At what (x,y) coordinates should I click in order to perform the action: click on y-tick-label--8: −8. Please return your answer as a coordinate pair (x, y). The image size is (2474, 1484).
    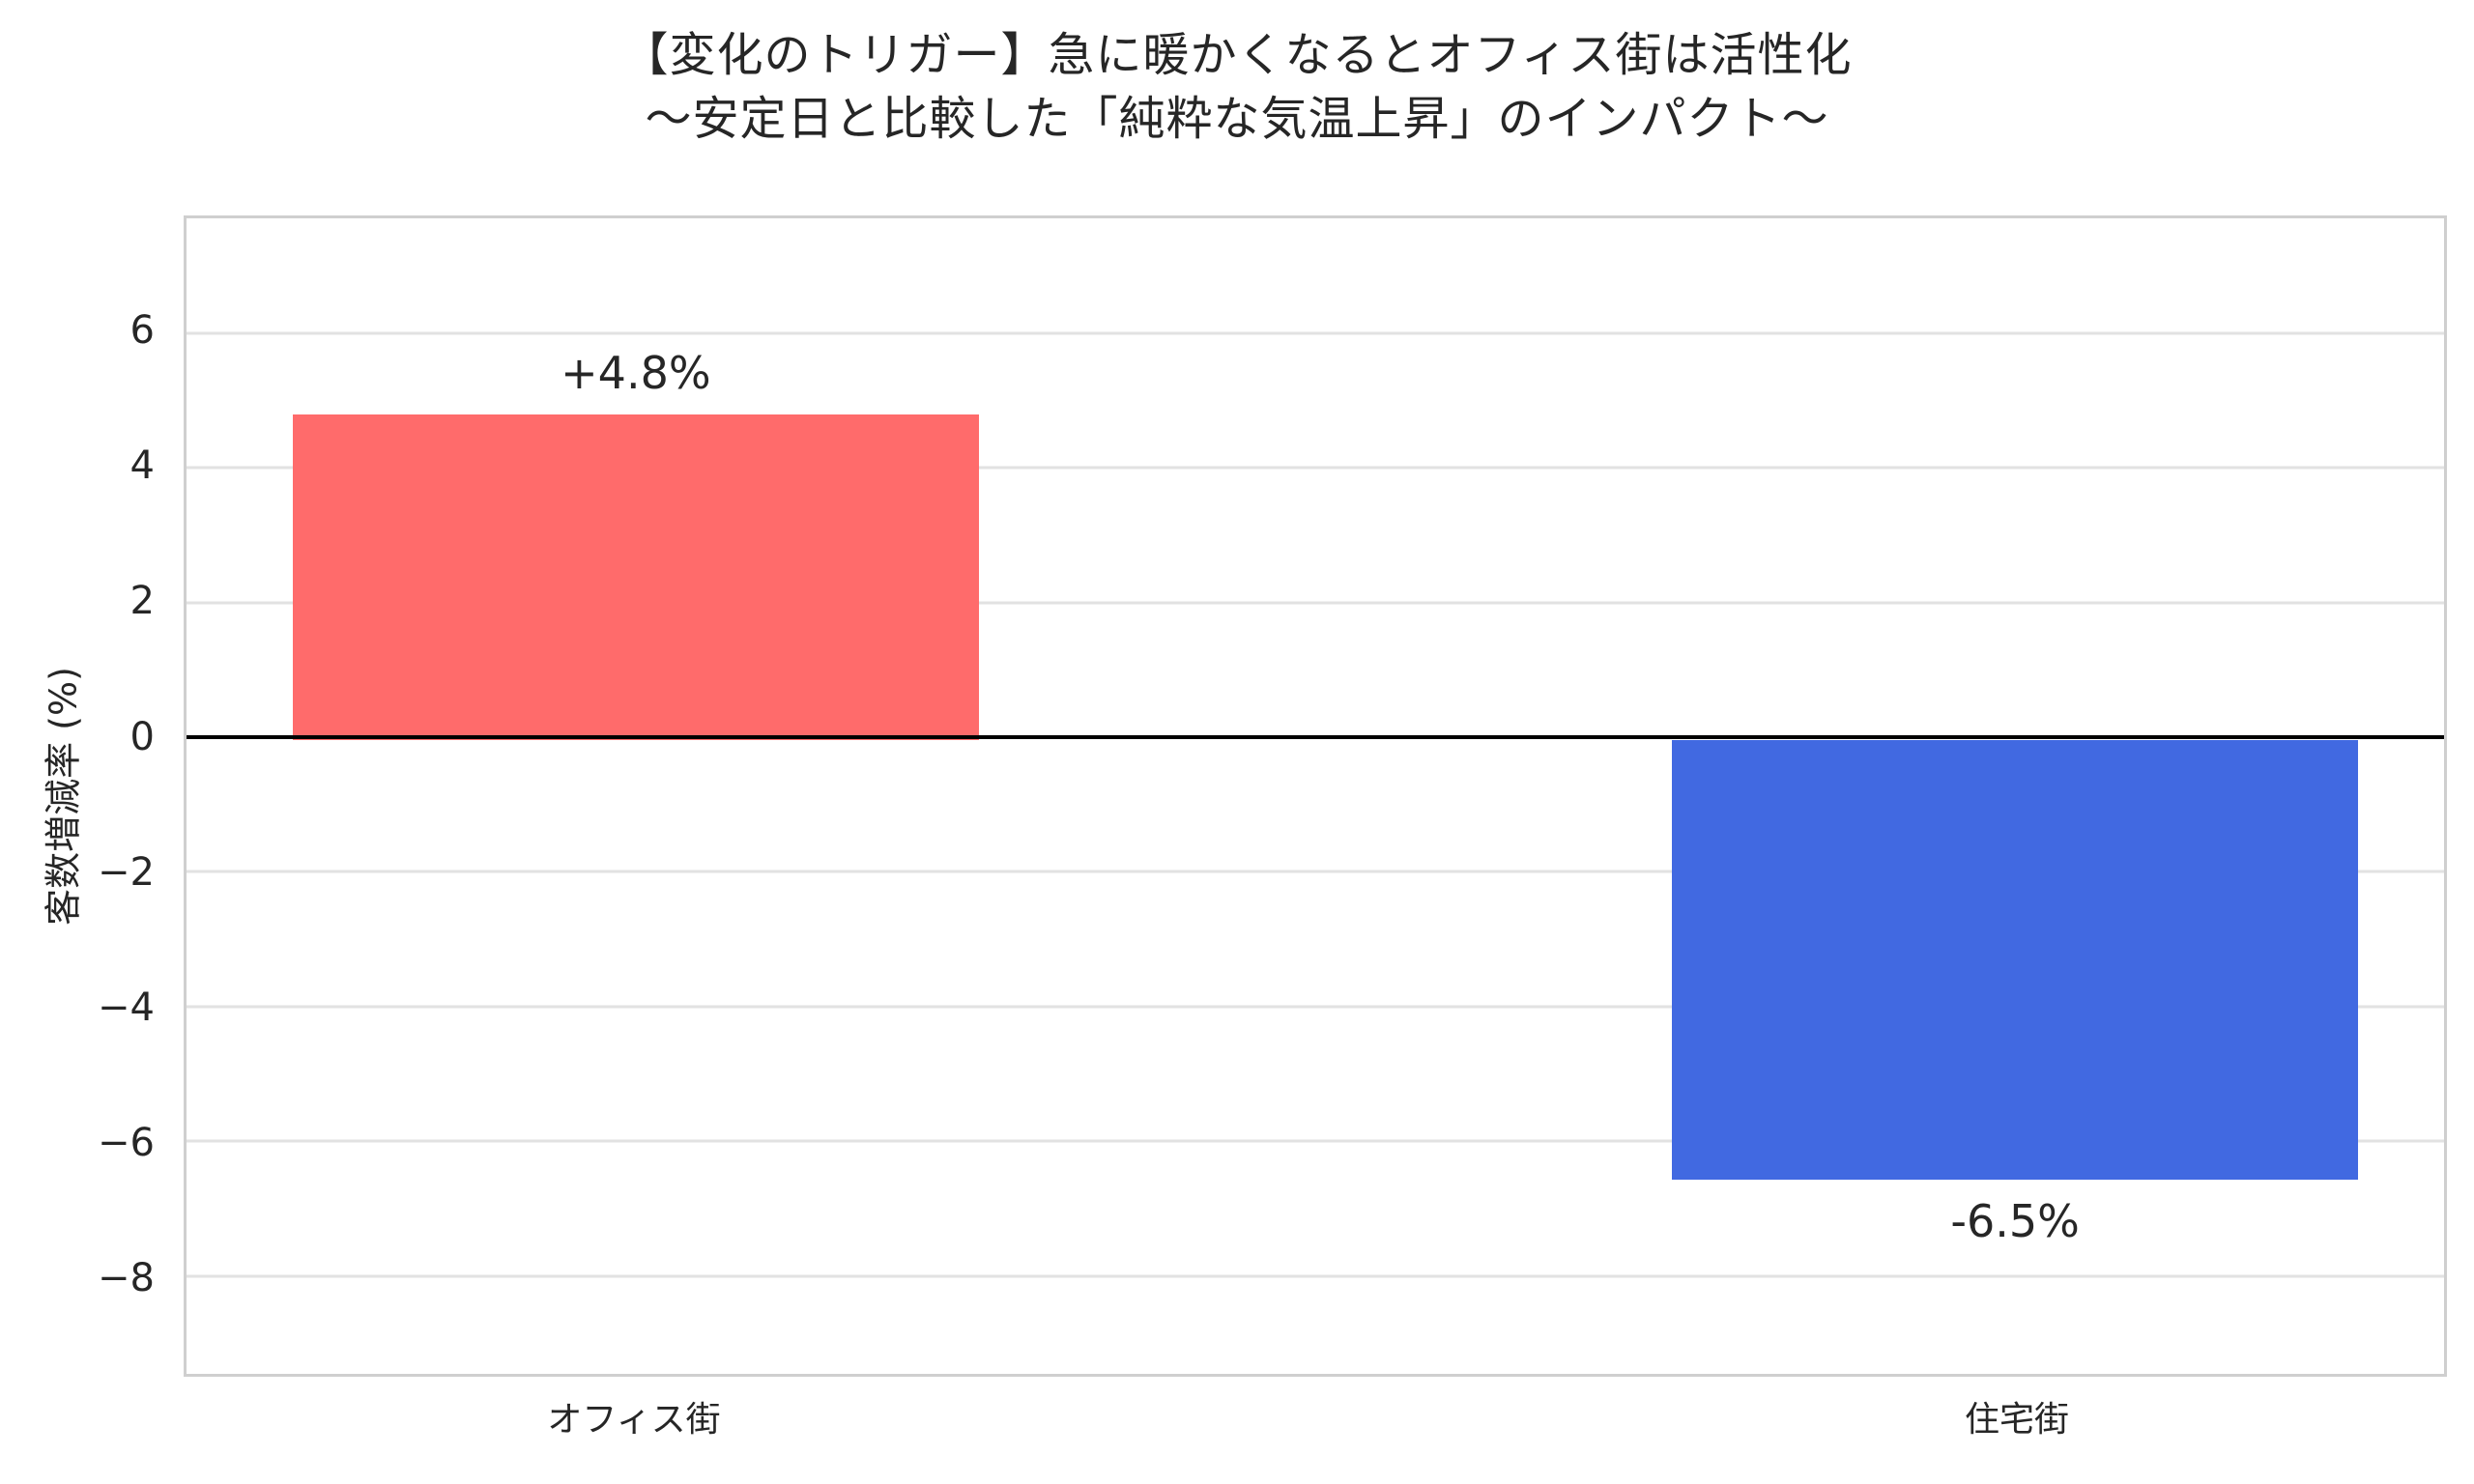
    Looking at the image, I should click on (127, 1279).